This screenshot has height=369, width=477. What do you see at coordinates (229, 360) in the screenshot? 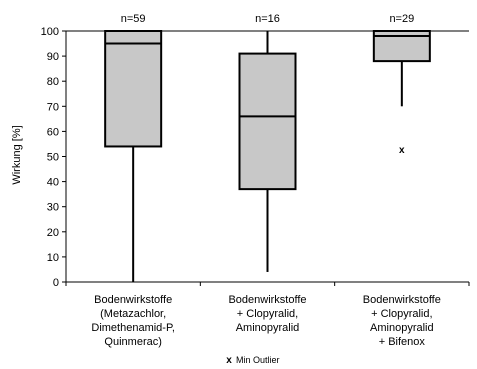
I see `legend-outlier-marker: x` at bounding box center [229, 360].